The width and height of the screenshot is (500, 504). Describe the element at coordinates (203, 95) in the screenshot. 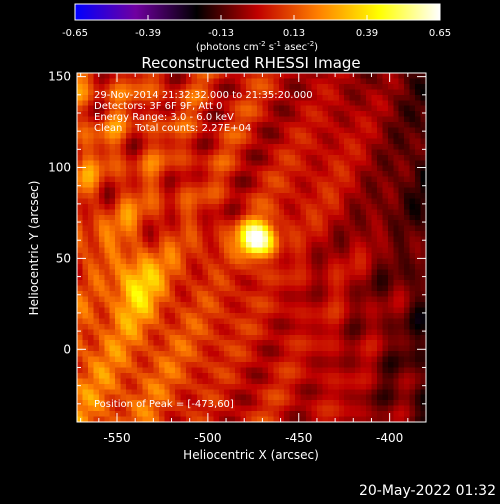

I see `info-line-time-range: 29-Nov-2014 21:32:32.000 to 21:35:20.000` at that location.